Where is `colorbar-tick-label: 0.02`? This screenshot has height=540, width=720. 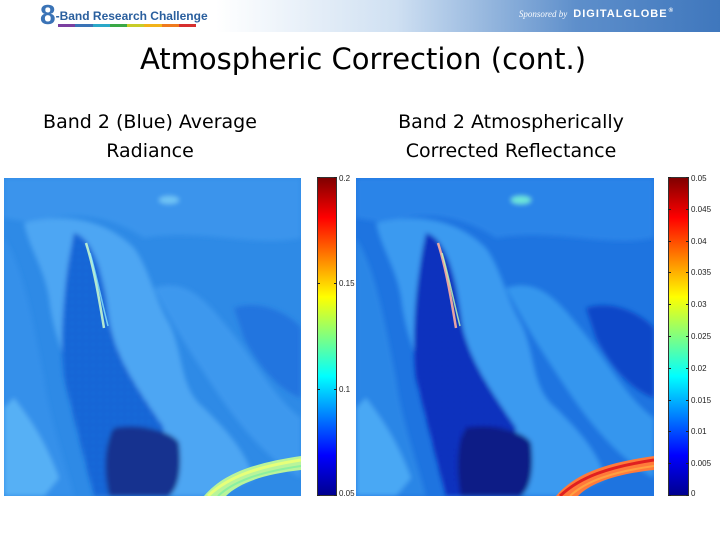 colorbar-tick-label: 0.02 is located at coordinates (699, 368).